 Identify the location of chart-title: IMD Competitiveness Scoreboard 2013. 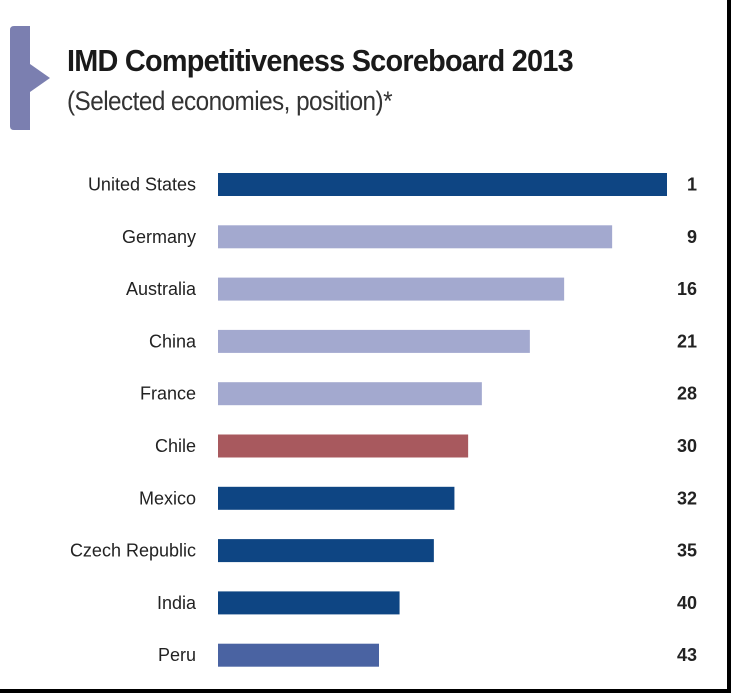
(320, 60).